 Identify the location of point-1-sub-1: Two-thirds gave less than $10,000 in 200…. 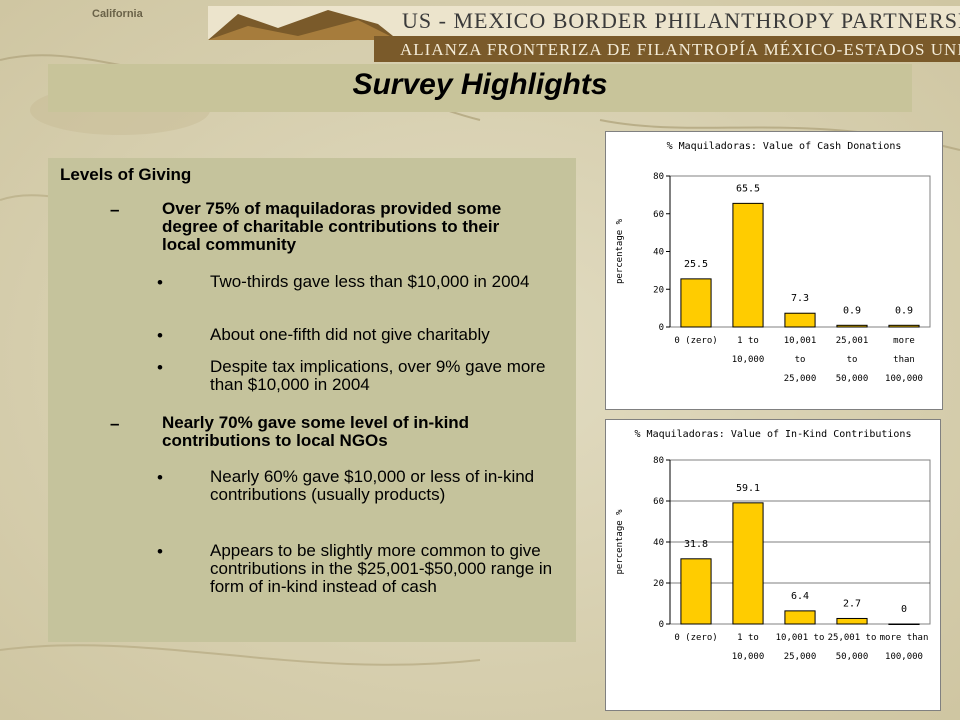
(370, 281).